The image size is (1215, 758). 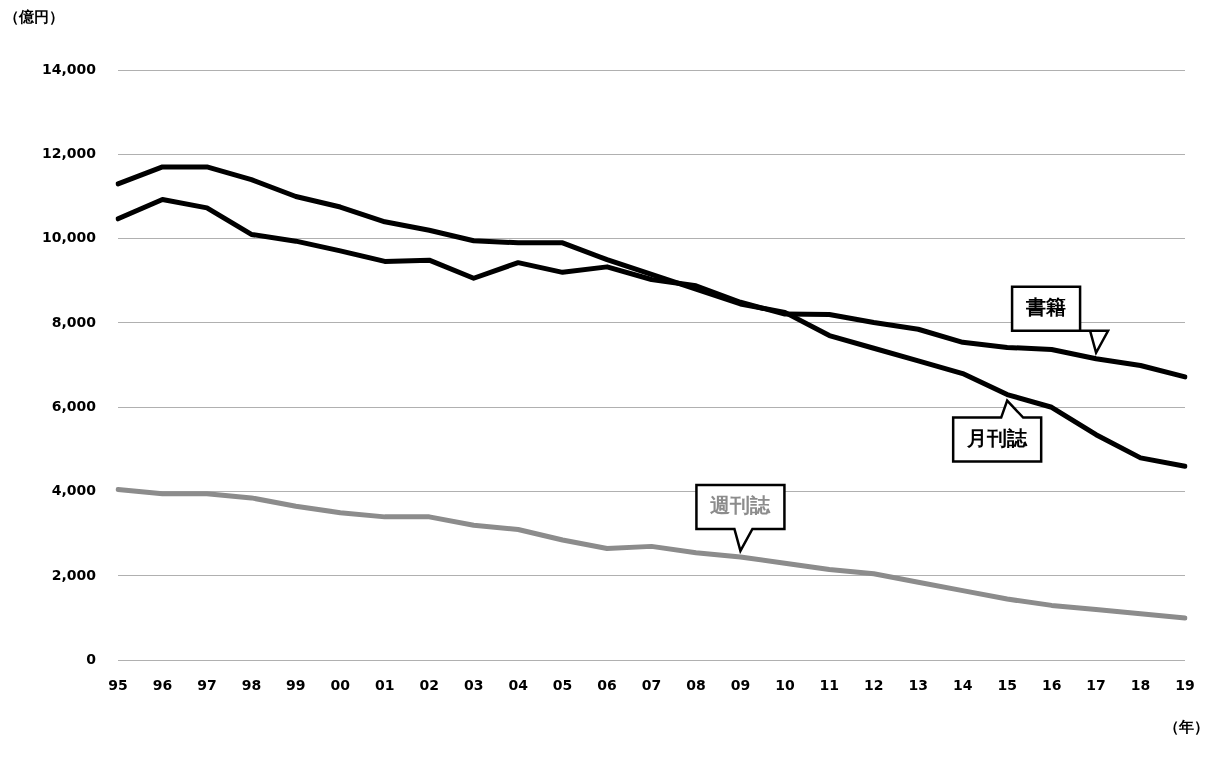 What do you see at coordinates (1007, 685) in the screenshot?
I see `x-tick-label: 15` at bounding box center [1007, 685].